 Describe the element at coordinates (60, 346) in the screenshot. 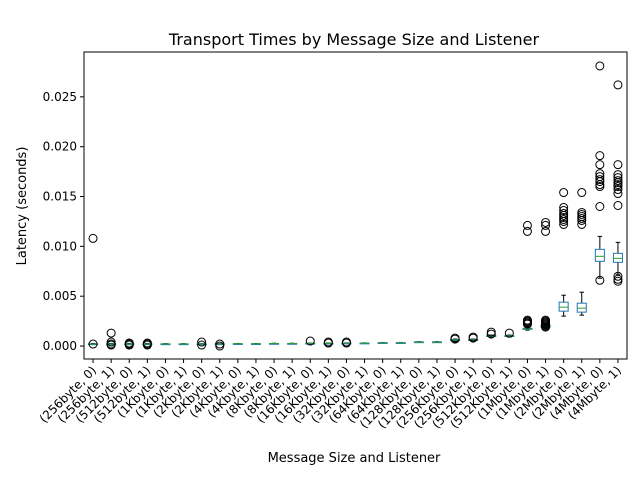

I see `y-tick-label: 0.000` at that location.